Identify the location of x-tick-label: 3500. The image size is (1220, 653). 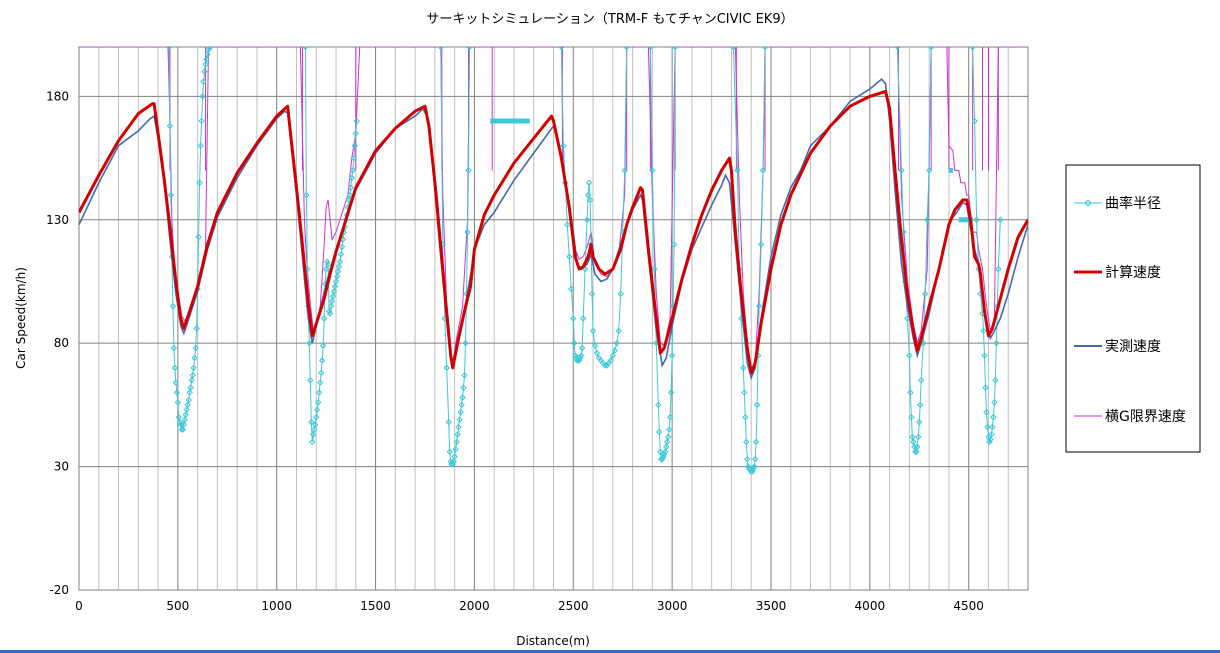
(771, 606).